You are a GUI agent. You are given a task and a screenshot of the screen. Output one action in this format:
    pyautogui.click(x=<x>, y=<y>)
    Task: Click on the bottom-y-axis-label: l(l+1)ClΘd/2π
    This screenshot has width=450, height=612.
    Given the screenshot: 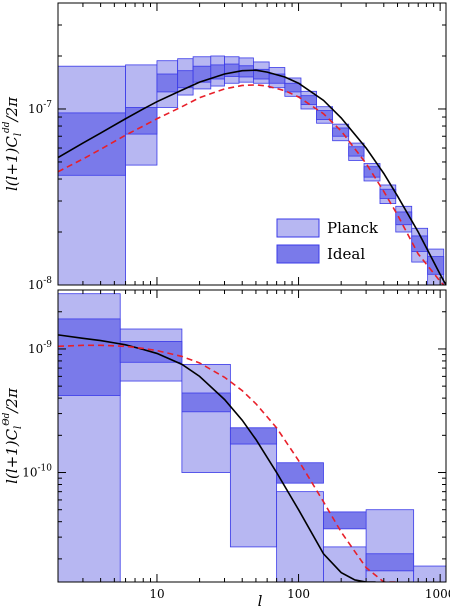 What is the action you would take?
    pyautogui.click(x=13, y=435)
    